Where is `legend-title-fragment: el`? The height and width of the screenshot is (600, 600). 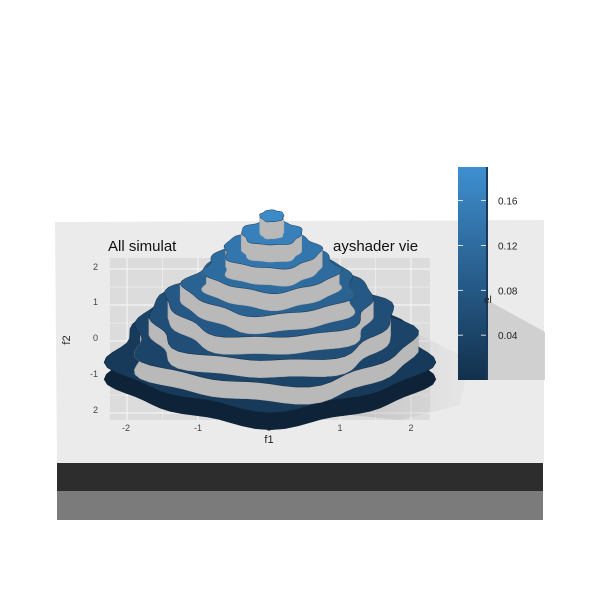 legend-title-fragment: el is located at coordinates (488, 300).